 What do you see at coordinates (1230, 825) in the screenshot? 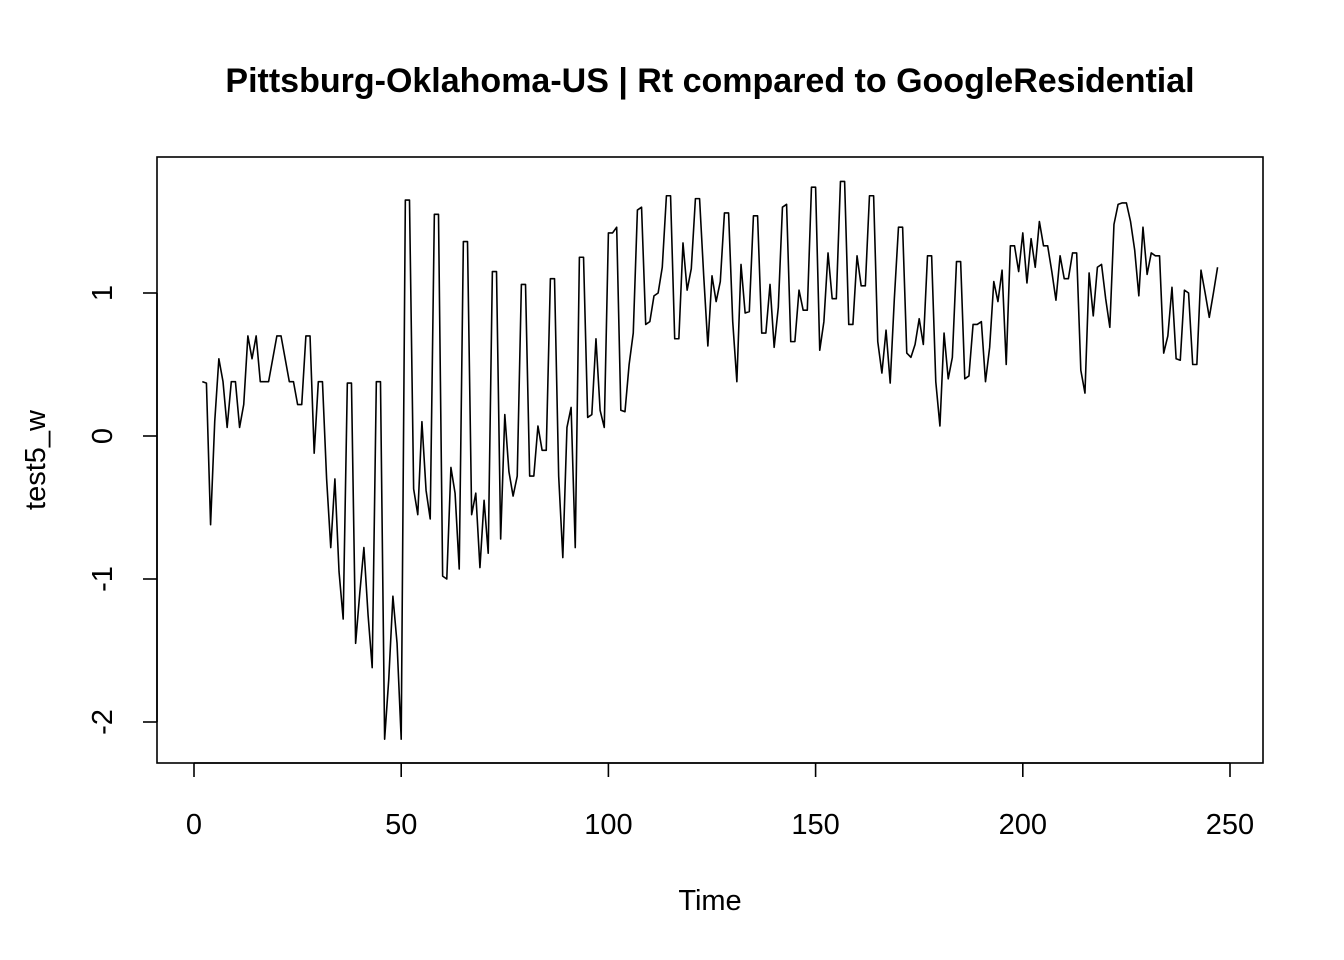
I see `x-tick-label: 250` at bounding box center [1230, 825].